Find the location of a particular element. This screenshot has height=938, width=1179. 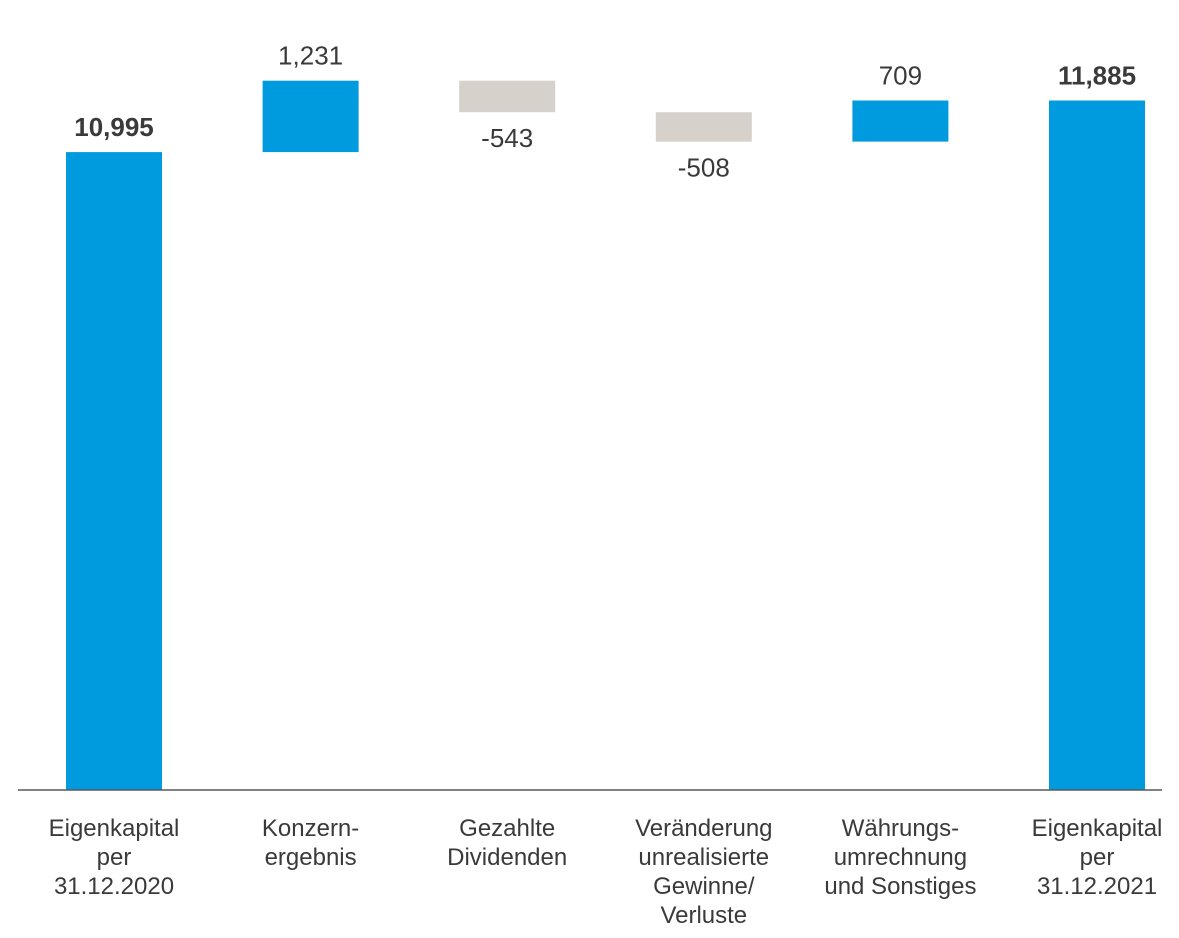

category-label: Gezahlte Dividenden is located at coordinates (507, 843).